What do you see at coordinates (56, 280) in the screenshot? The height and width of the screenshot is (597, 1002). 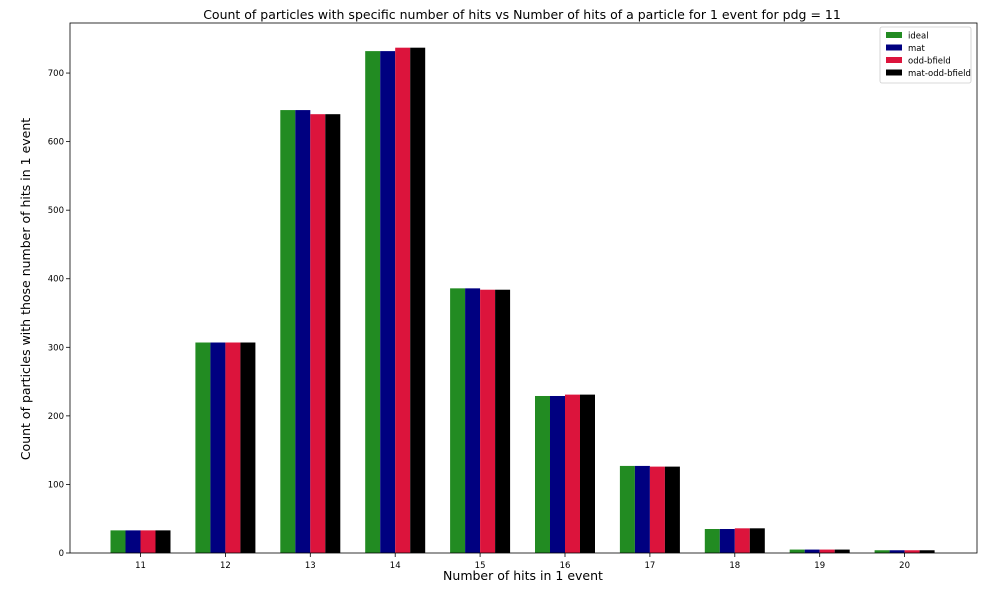 I see `y-tick-label-400: 400` at bounding box center [56, 280].